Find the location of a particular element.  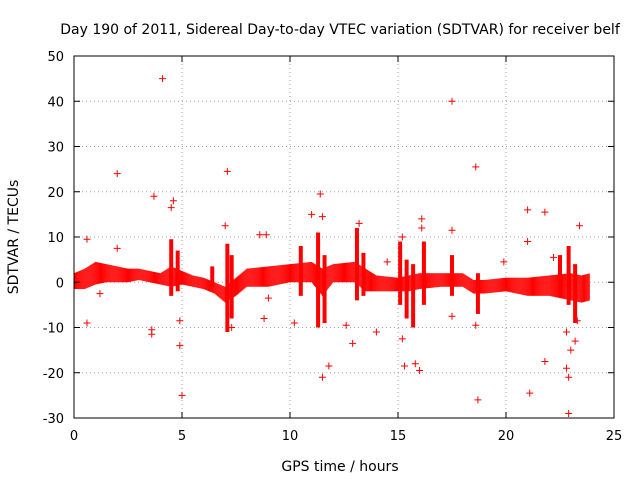

x-tick-label: 15 is located at coordinates (398, 436).